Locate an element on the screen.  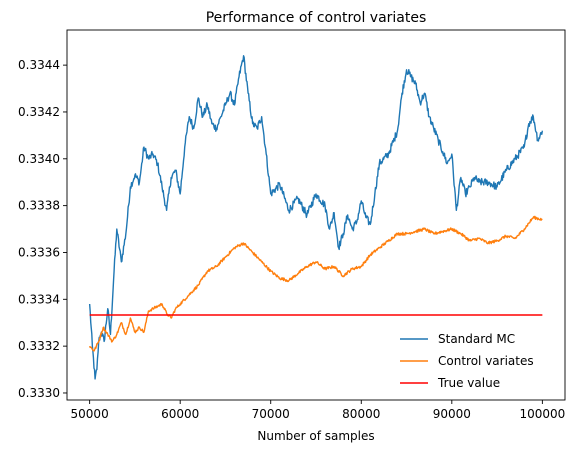
legend: Standard MC Control variates True value is located at coordinates (467, 361).